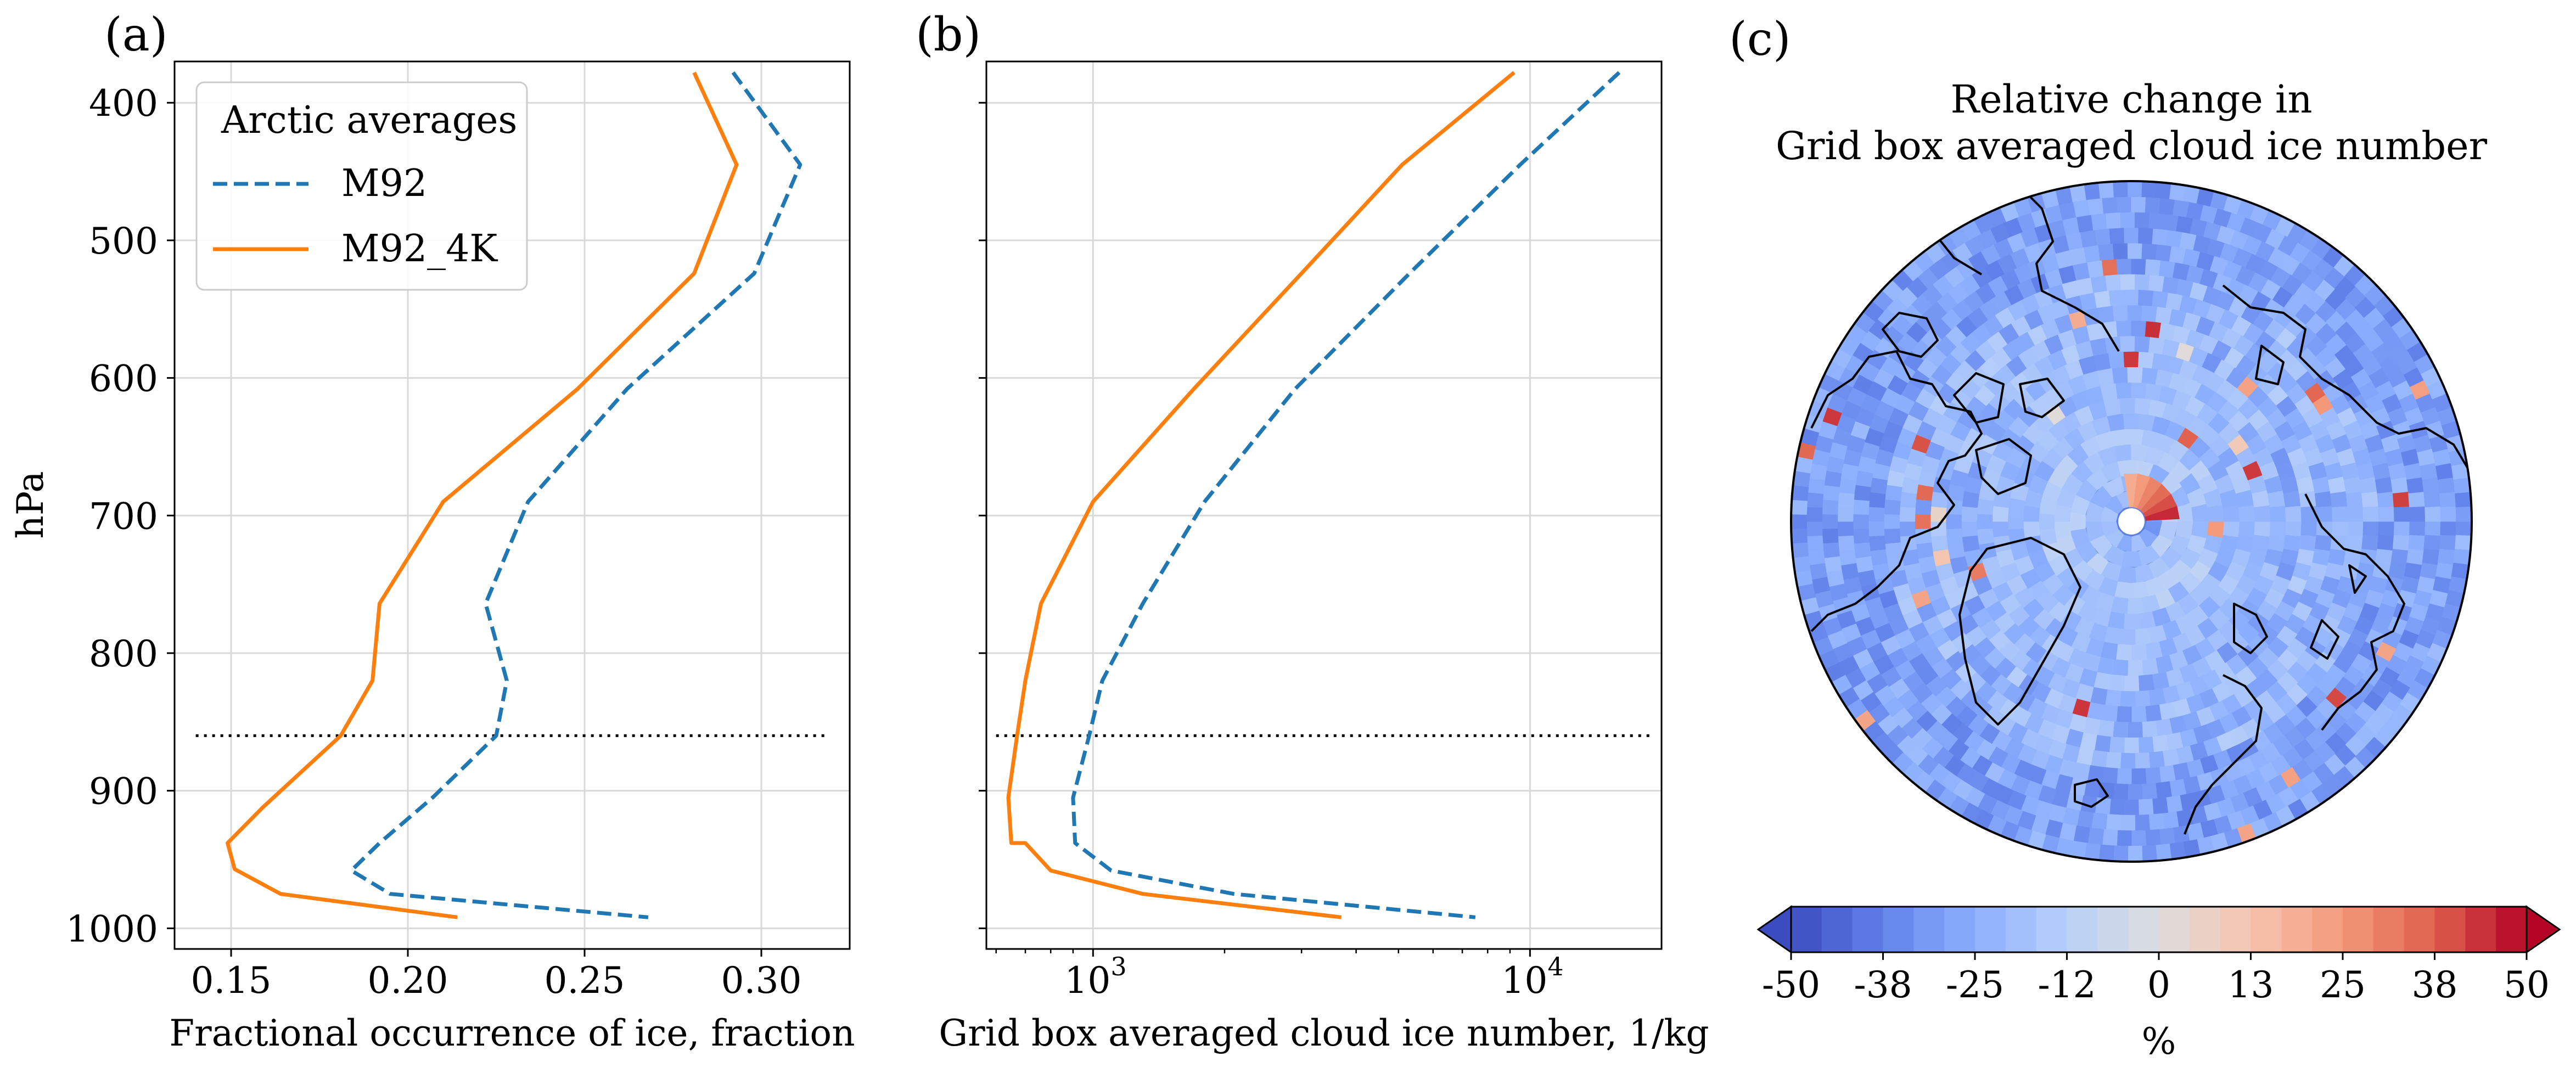  What do you see at coordinates (1791, 985) in the screenshot?
I see `colorbar-tick-label: -50` at bounding box center [1791, 985].